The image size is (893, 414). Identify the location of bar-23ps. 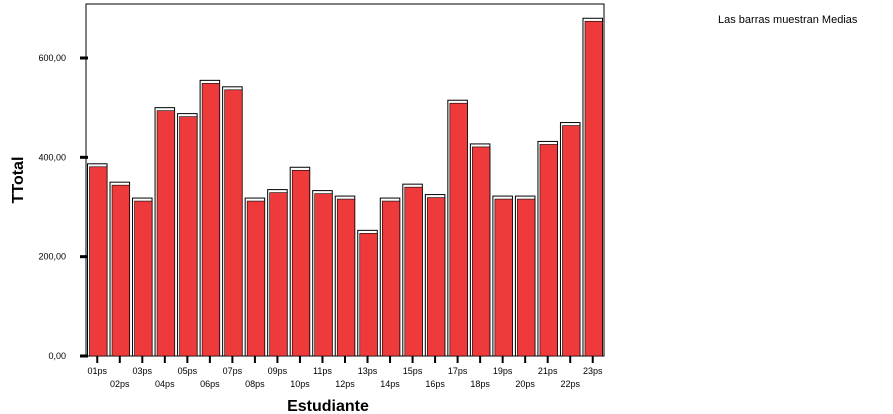
(593, 188).